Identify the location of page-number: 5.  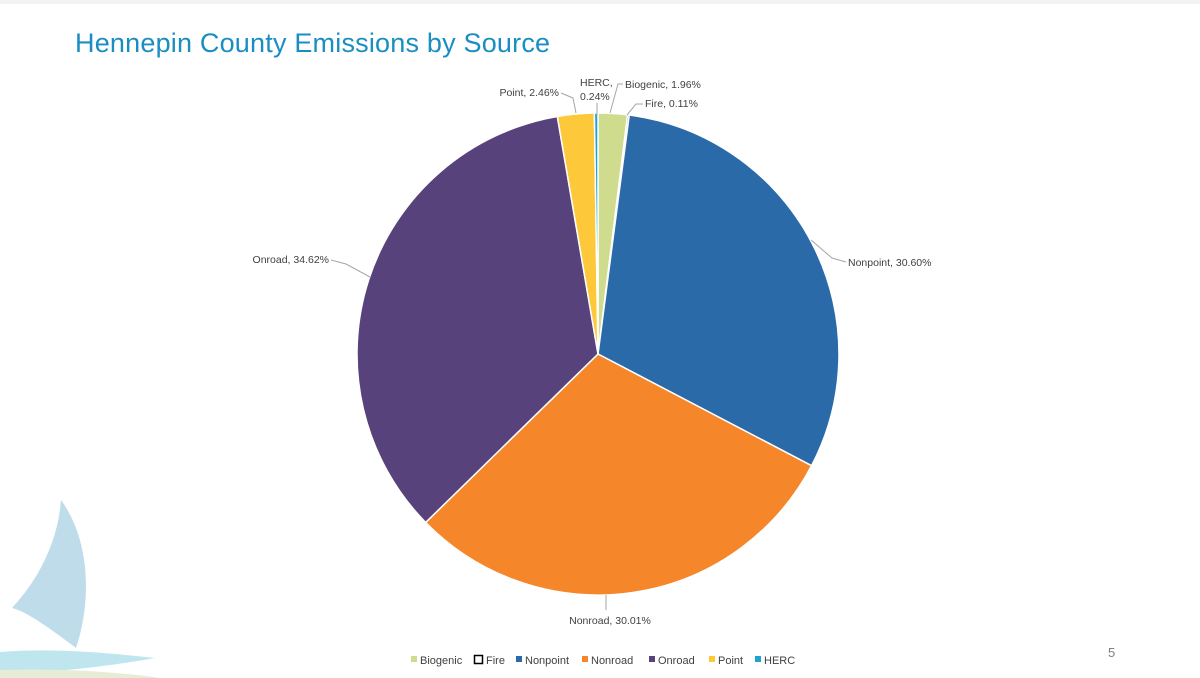
(1112, 652).